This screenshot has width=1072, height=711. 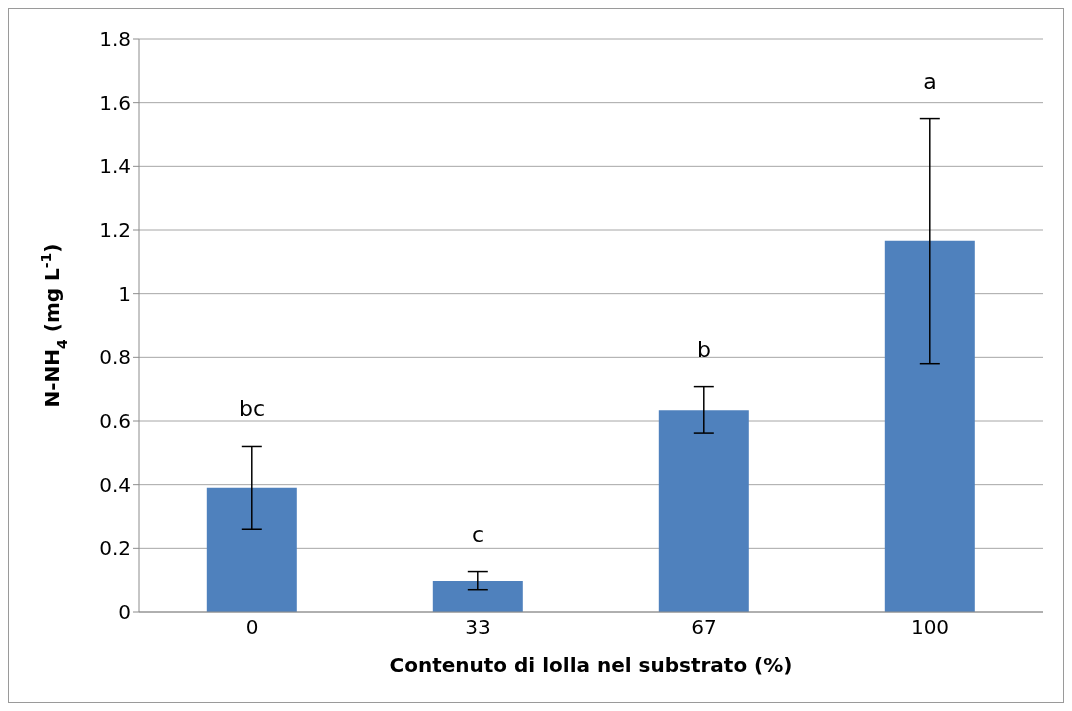 What do you see at coordinates (252, 627) in the screenshot?
I see `x-tick-label: 0` at bounding box center [252, 627].